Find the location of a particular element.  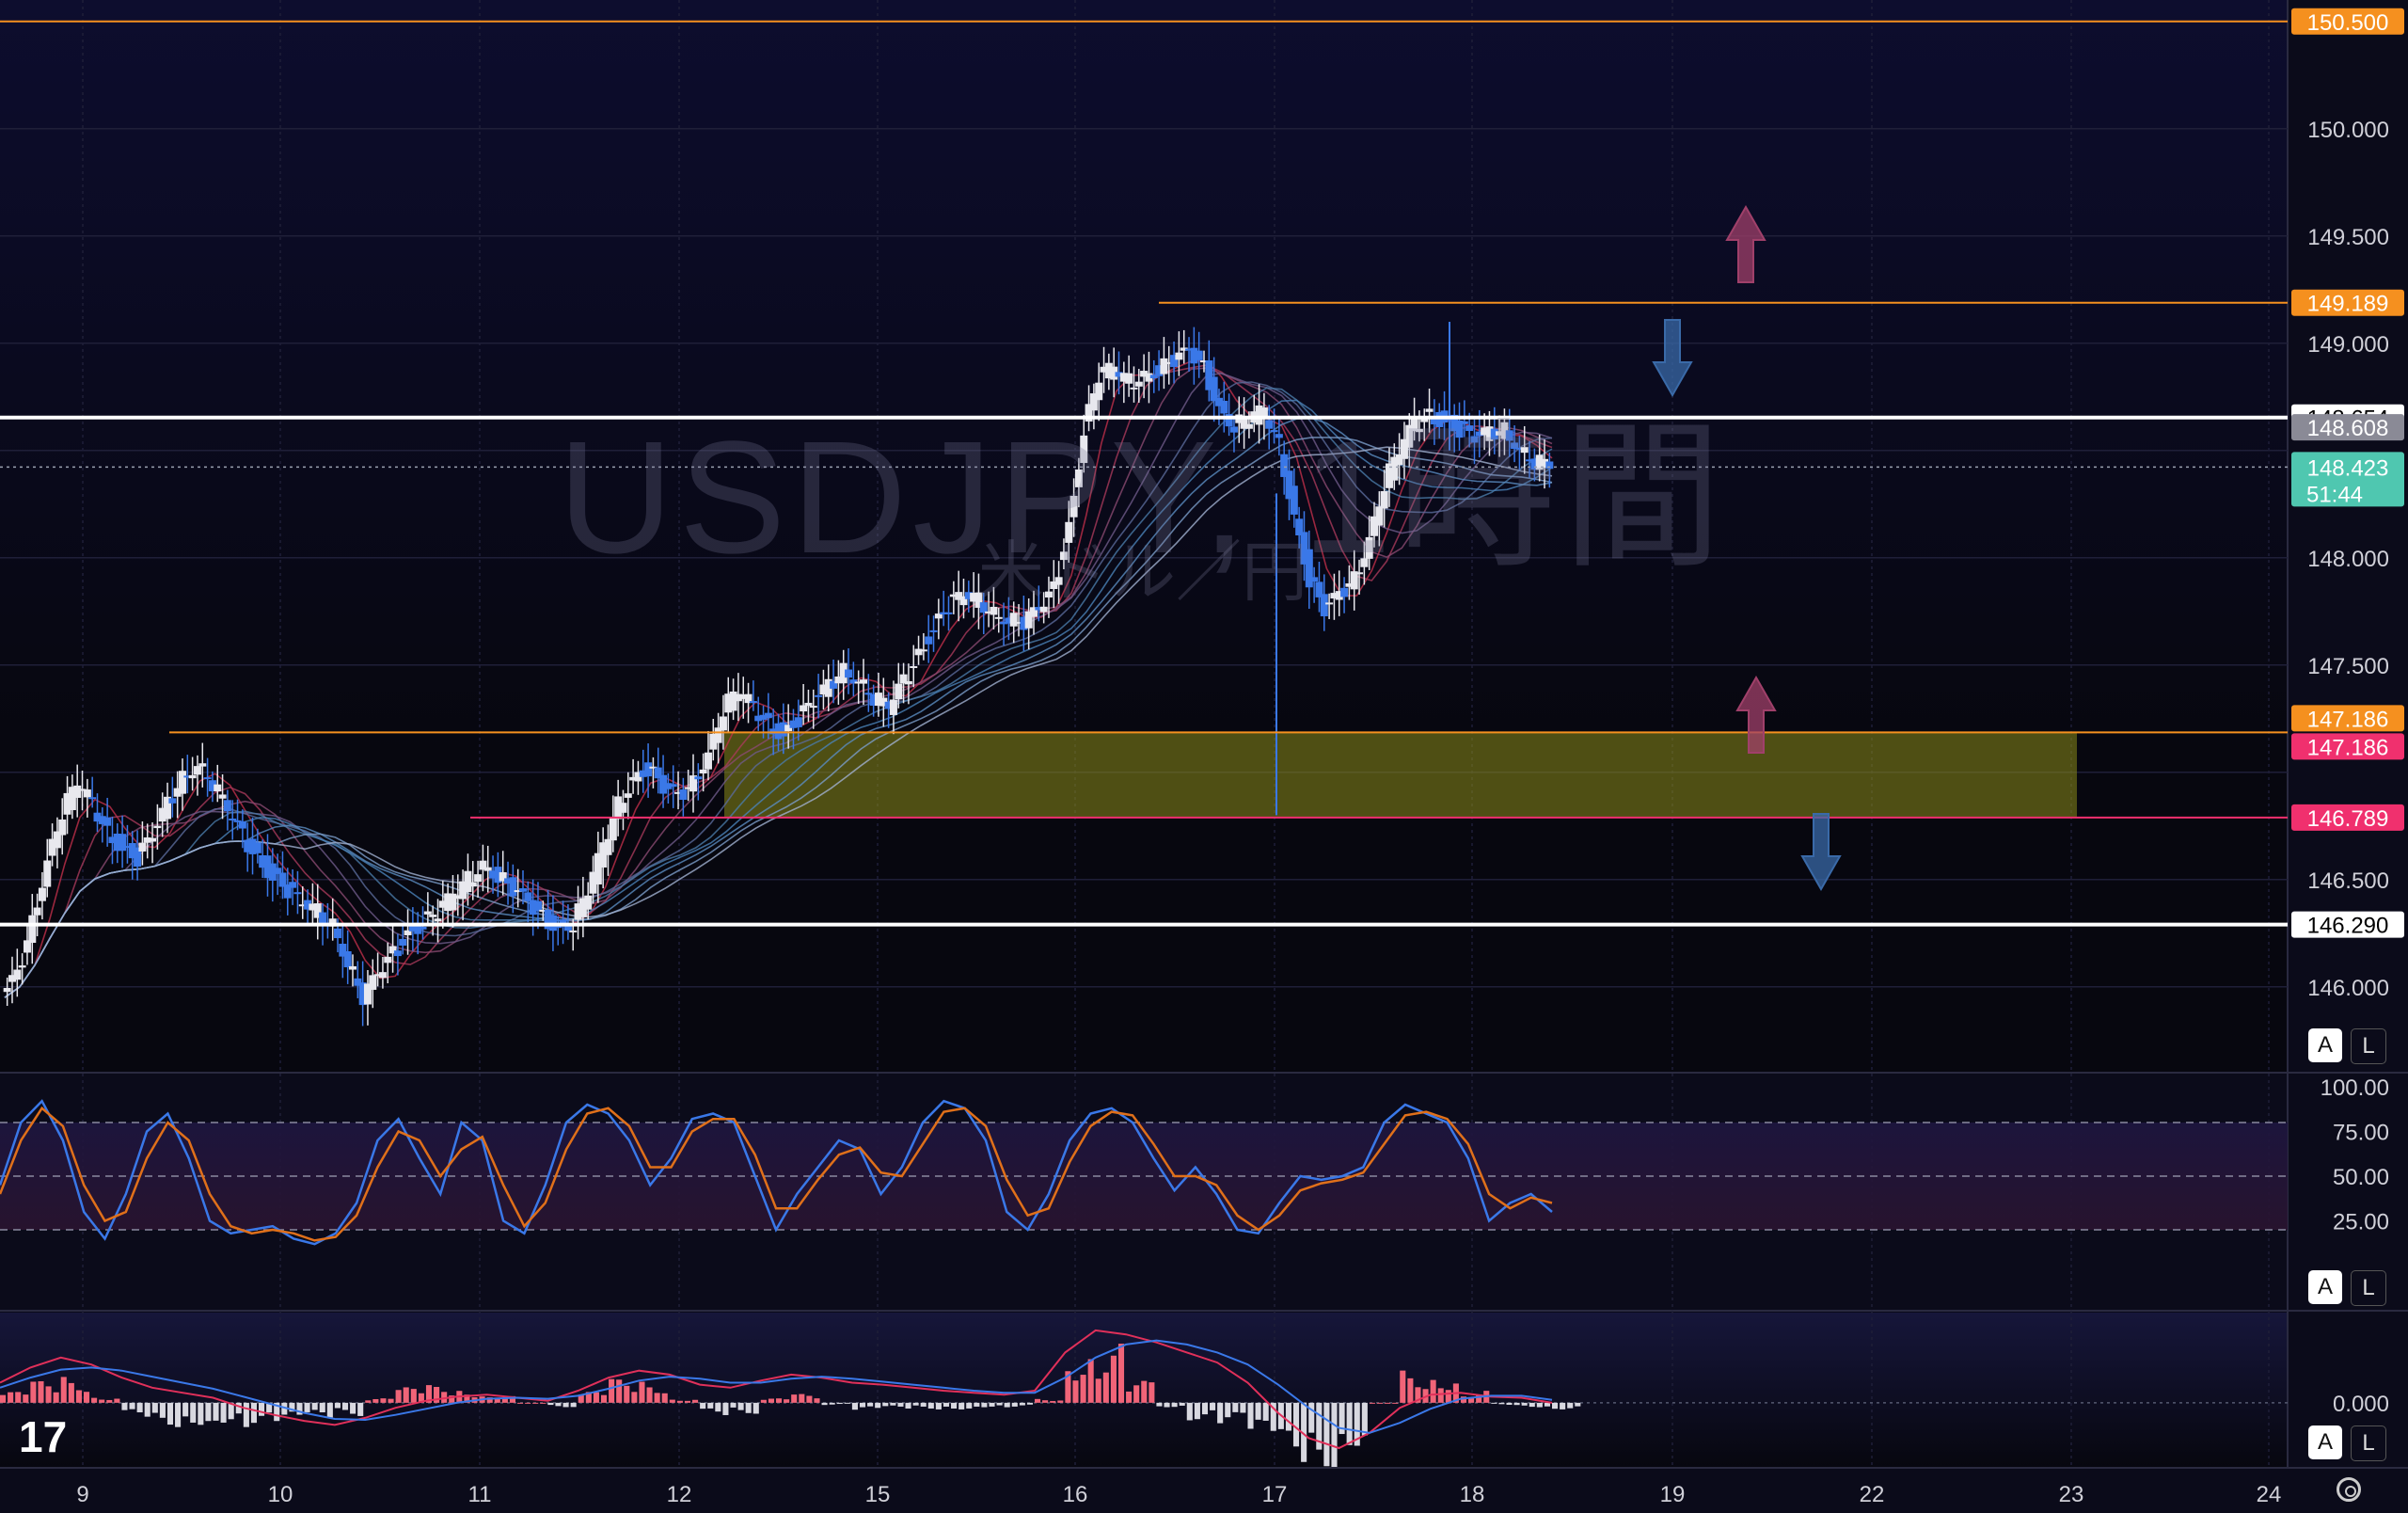

log-scale-button-macd: L is located at coordinates (2368, 1443).